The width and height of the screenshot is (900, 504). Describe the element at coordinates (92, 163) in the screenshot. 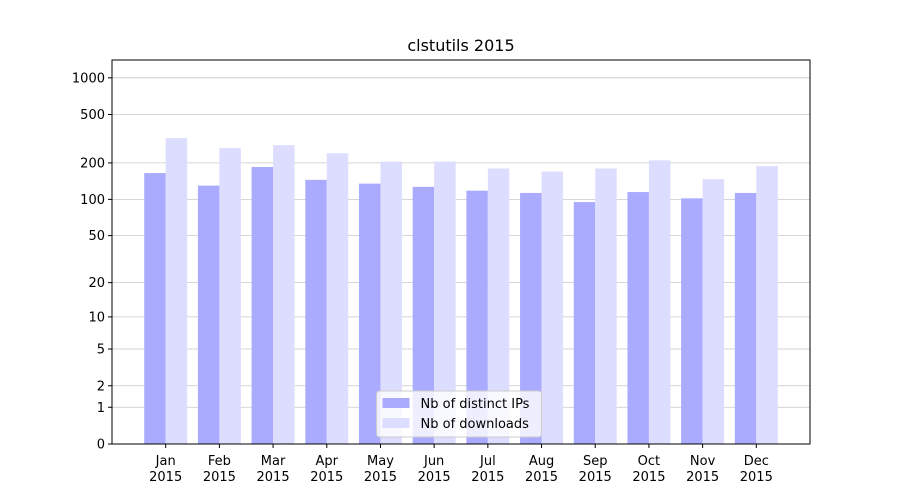

I see `y-tick-label: 200` at that location.